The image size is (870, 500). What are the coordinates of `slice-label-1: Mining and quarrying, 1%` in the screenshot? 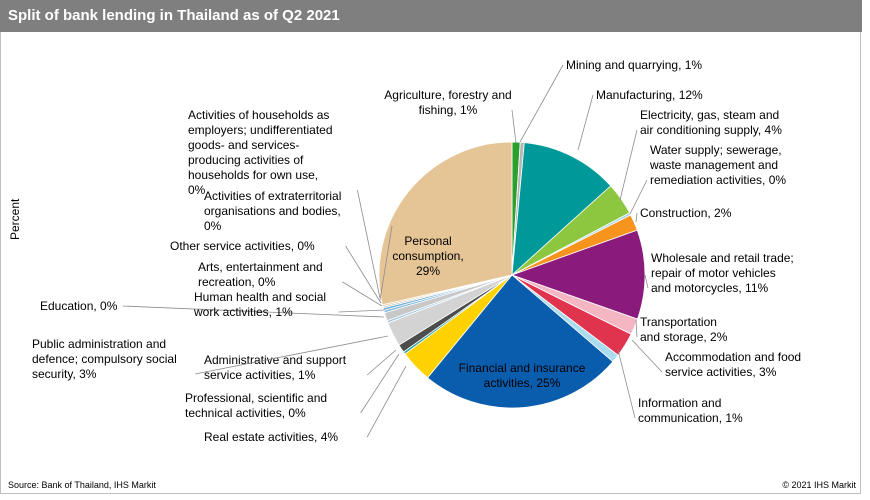 It's located at (634, 65).